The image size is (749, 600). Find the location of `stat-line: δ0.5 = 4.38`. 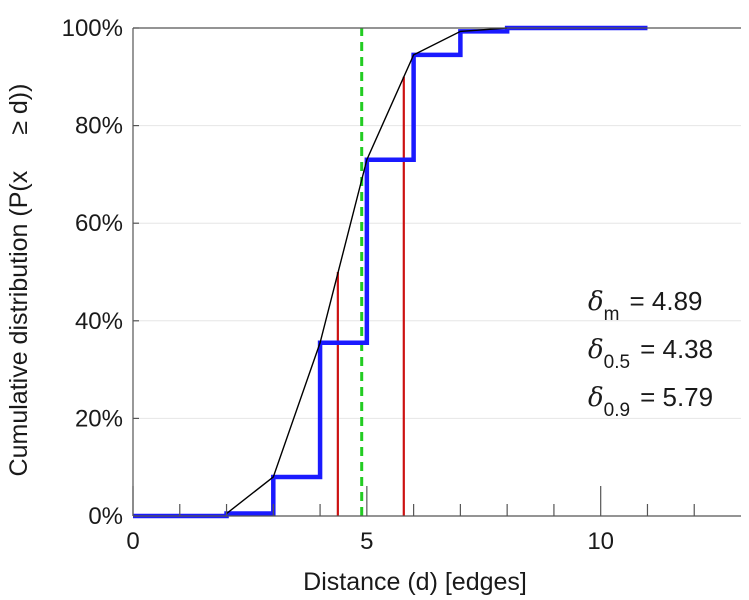

stat-line: δ0.5 = 4.38 is located at coordinates (650, 353).